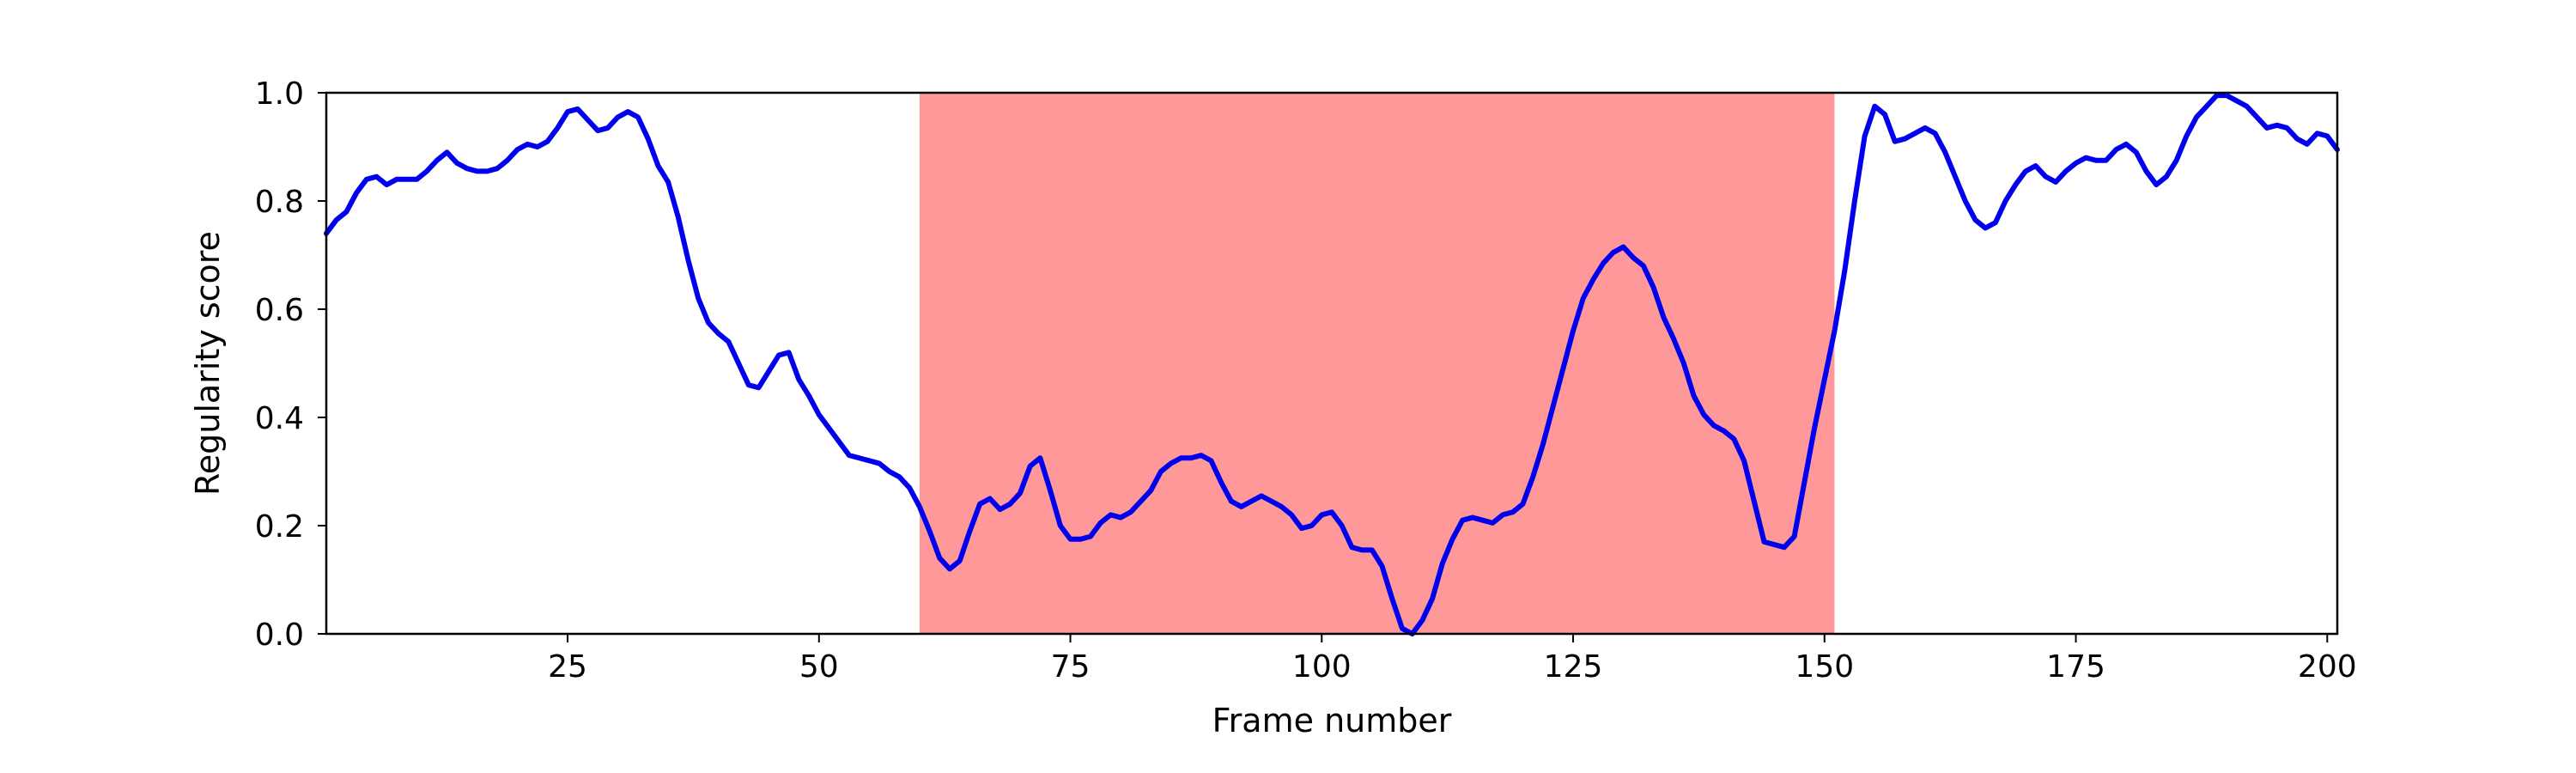 This screenshot has height=773, width=2576. Describe the element at coordinates (280, 635) in the screenshot. I see `y-tick-label: 0.0` at that location.